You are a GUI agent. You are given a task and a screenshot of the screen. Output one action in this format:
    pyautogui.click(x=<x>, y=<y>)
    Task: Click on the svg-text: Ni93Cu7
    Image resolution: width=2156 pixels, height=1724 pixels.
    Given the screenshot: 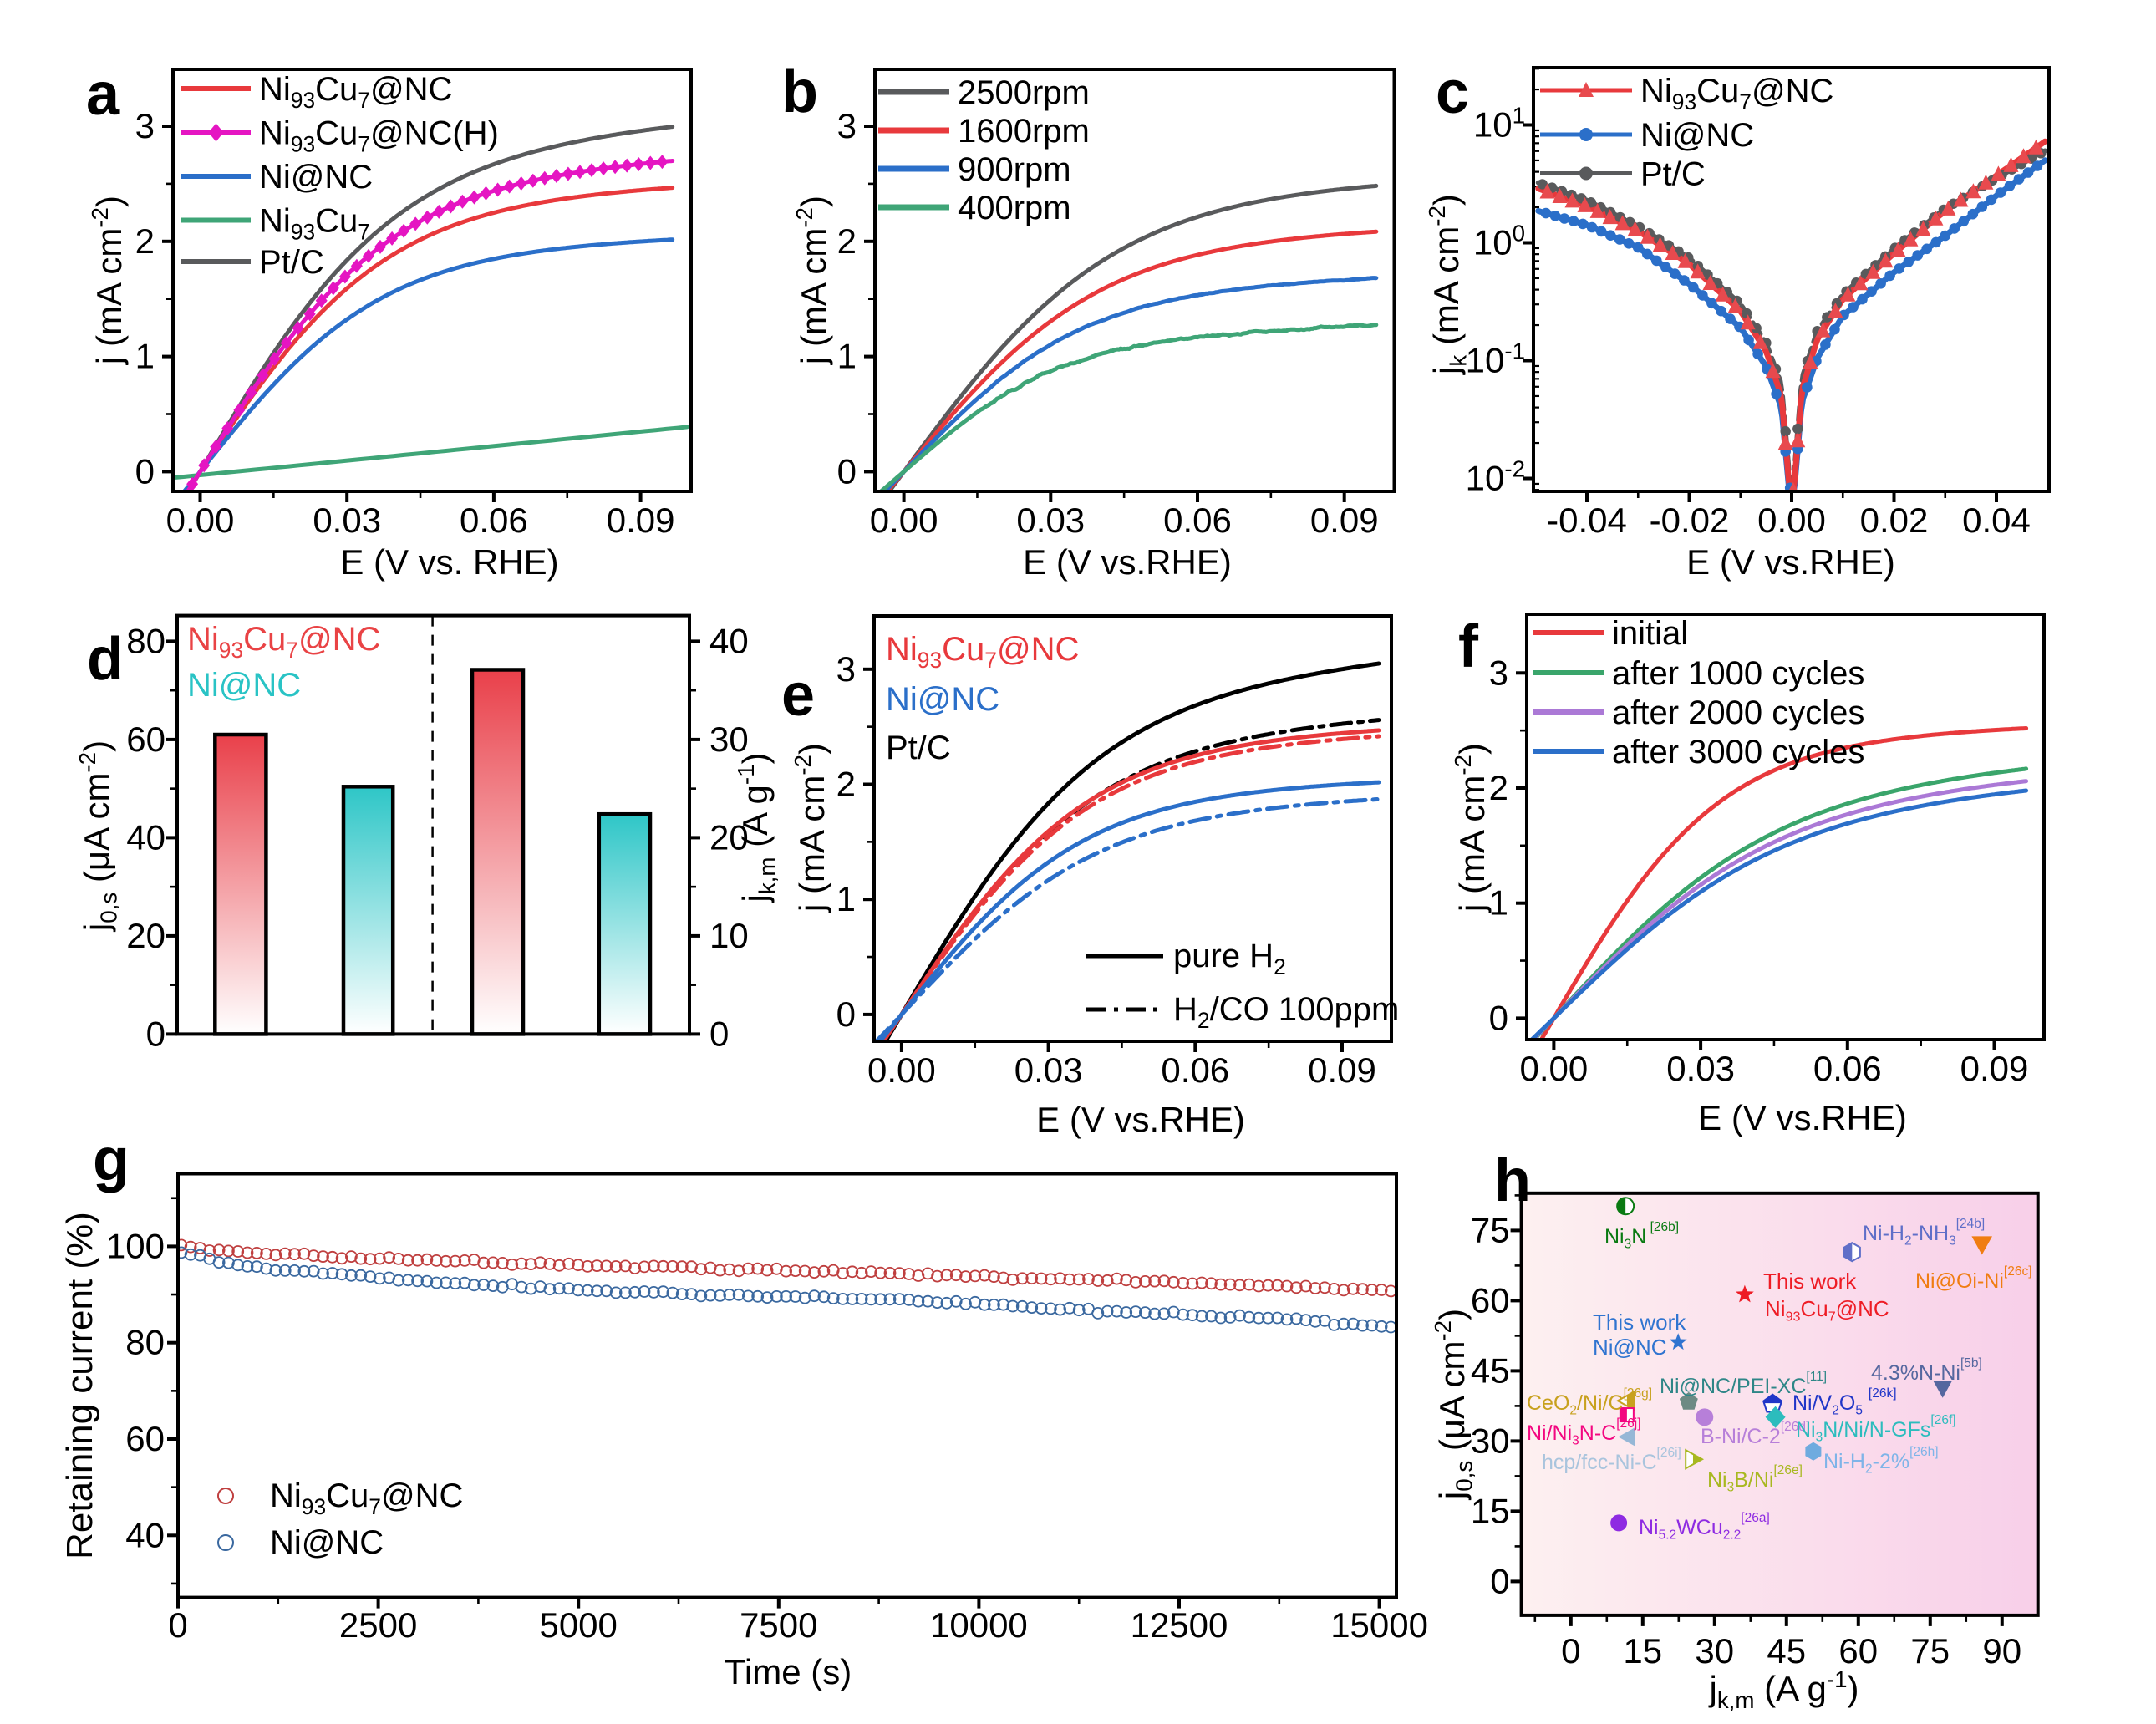 What is the action you would take?
    pyautogui.click(x=315, y=224)
    